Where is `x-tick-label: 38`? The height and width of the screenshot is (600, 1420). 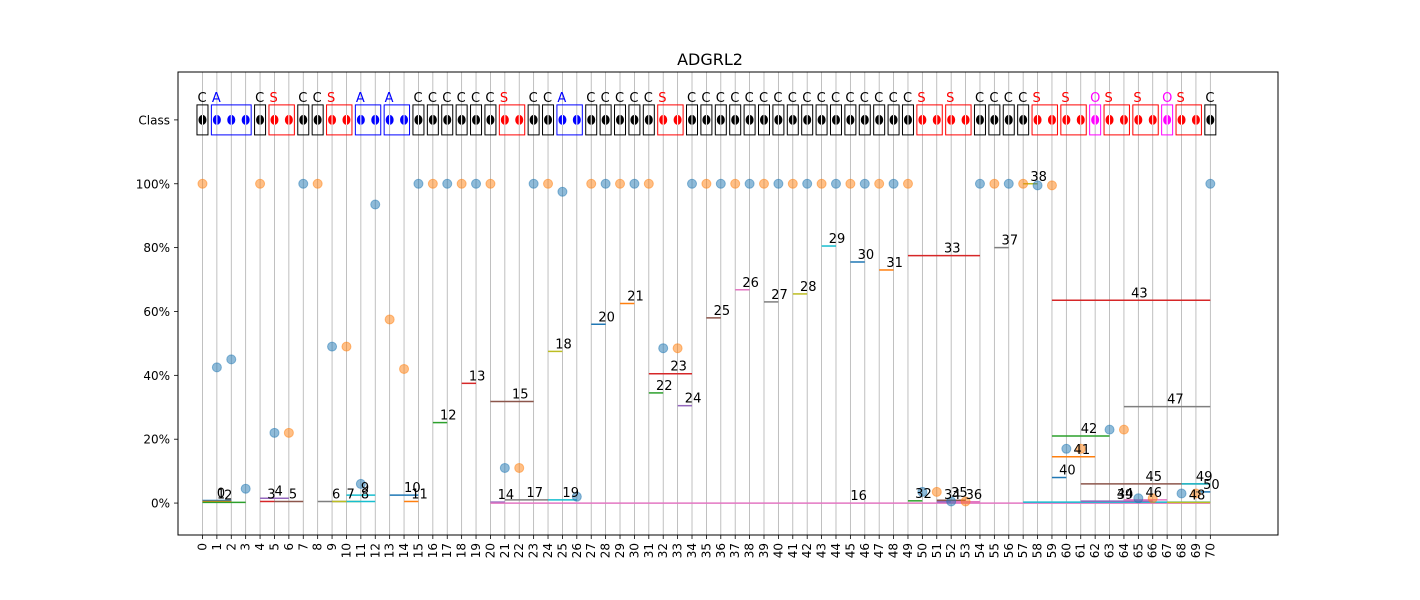 x-tick-label: 38 is located at coordinates (750, 550).